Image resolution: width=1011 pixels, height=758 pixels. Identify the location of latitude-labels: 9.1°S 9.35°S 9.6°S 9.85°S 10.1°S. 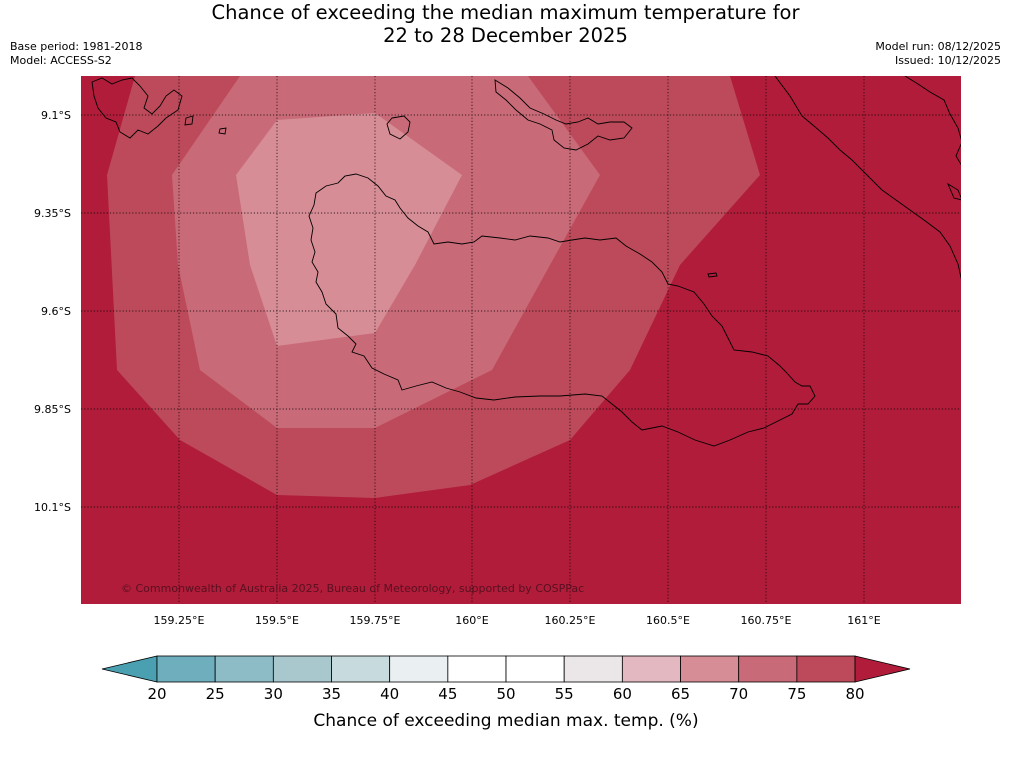
(52, 311).